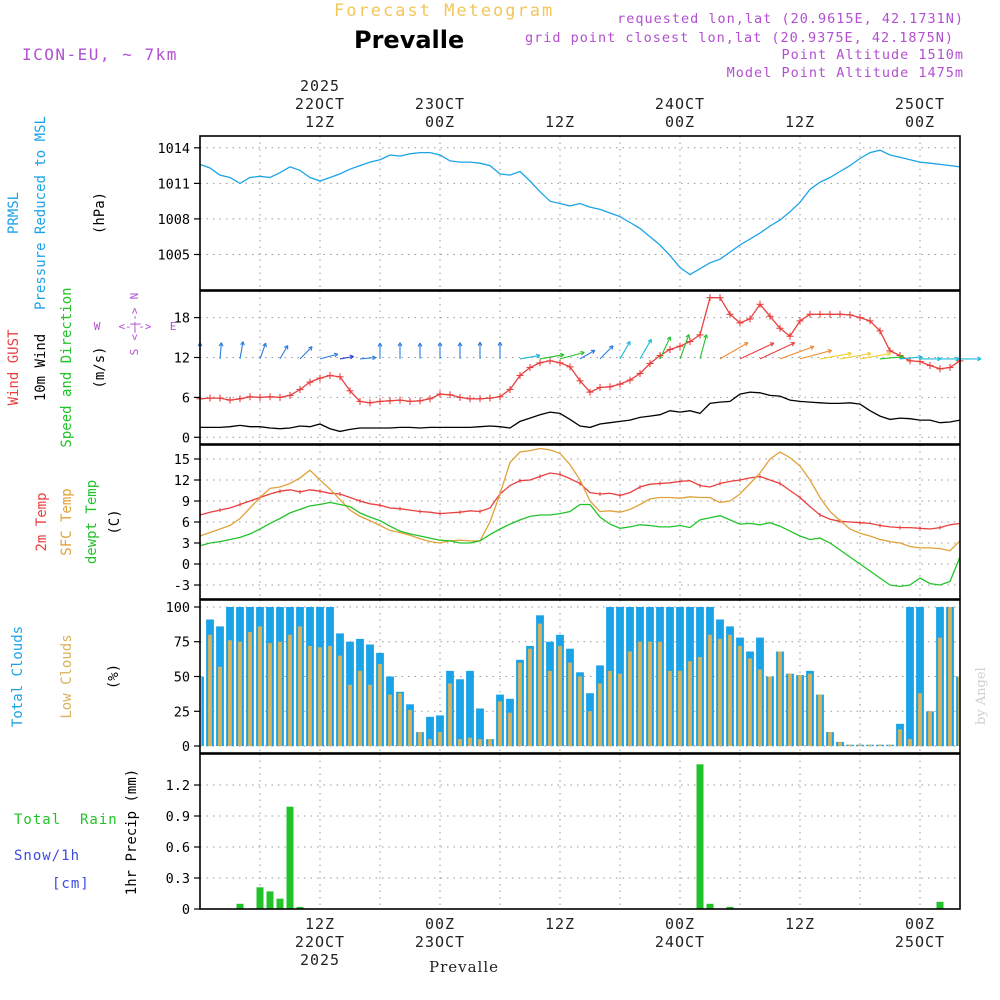 The width and height of the screenshot is (1000, 1000). What do you see at coordinates (580, 544) in the screenshot?
I see `temperature-series-dewpt-temp` at bounding box center [580, 544].